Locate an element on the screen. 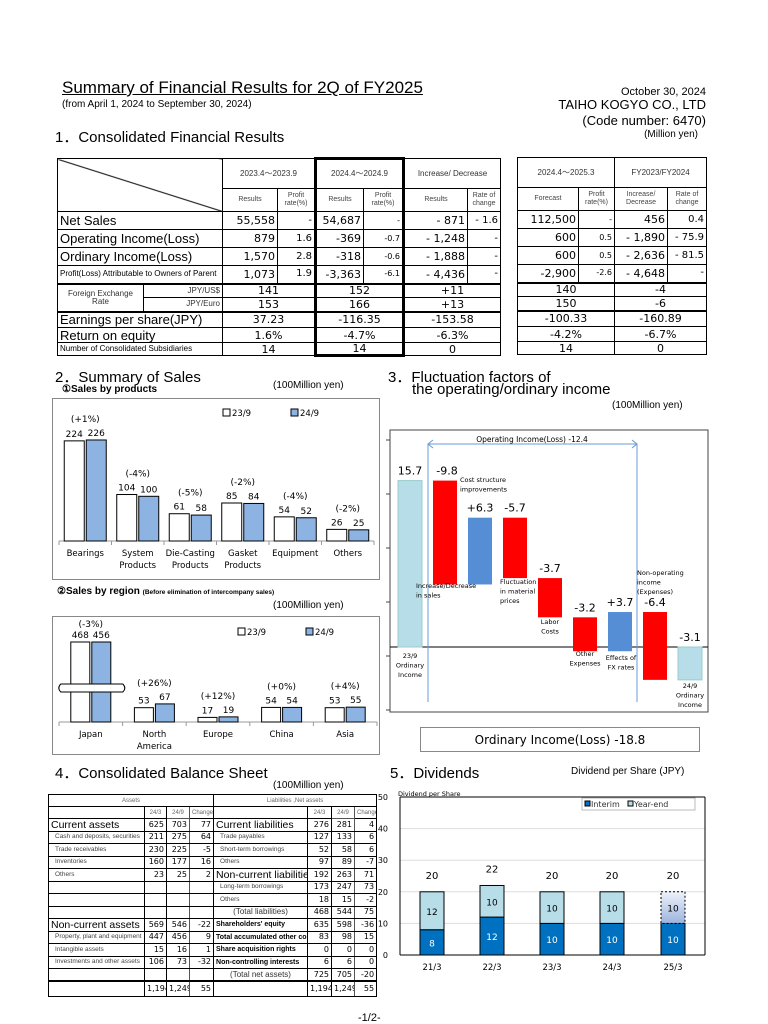 This screenshot has width=768, height=1024. factor-label-line: in sales is located at coordinates (428, 596).